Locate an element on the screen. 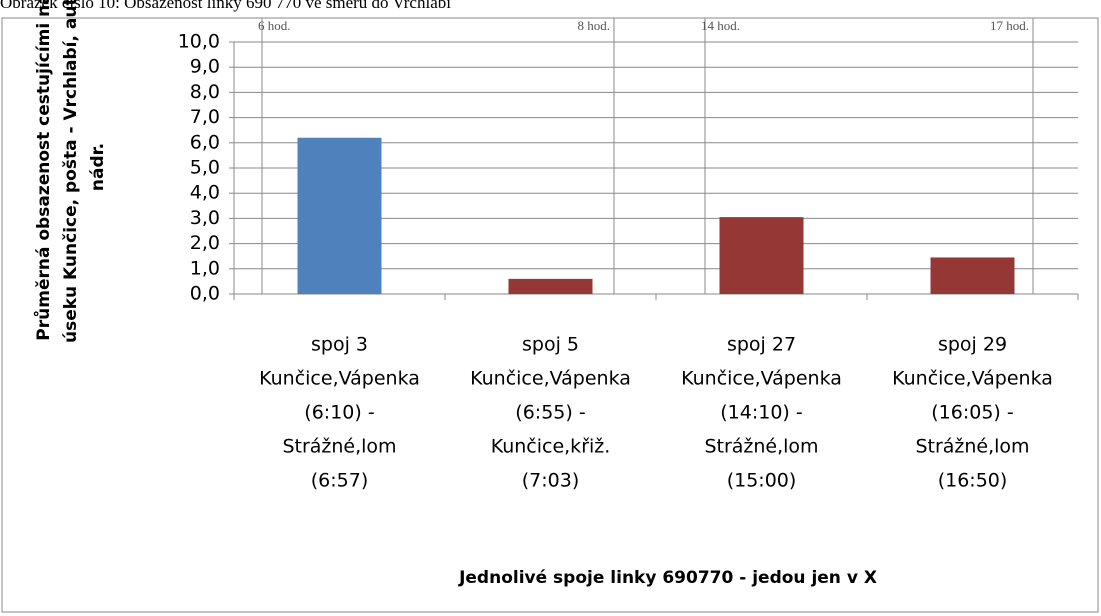 This screenshot has height=616, width=1101. y-tick-label: 7,0 is located at coordinates (205, 117).